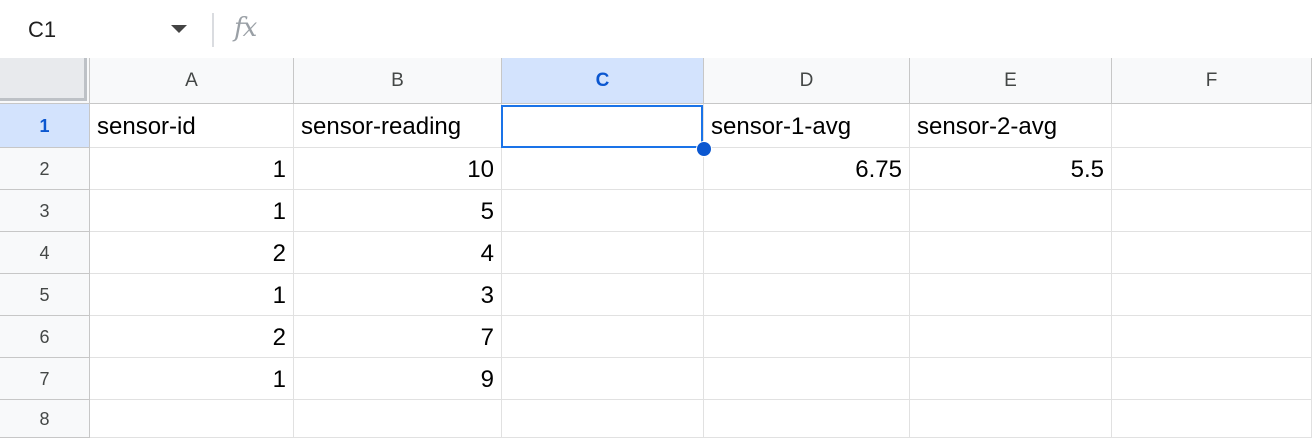 The image size is (1312, 438). What do you see at coordinates (45, 211) in the screenshot?
I see `row-header-3: 3` at bounding box center [45, 211].